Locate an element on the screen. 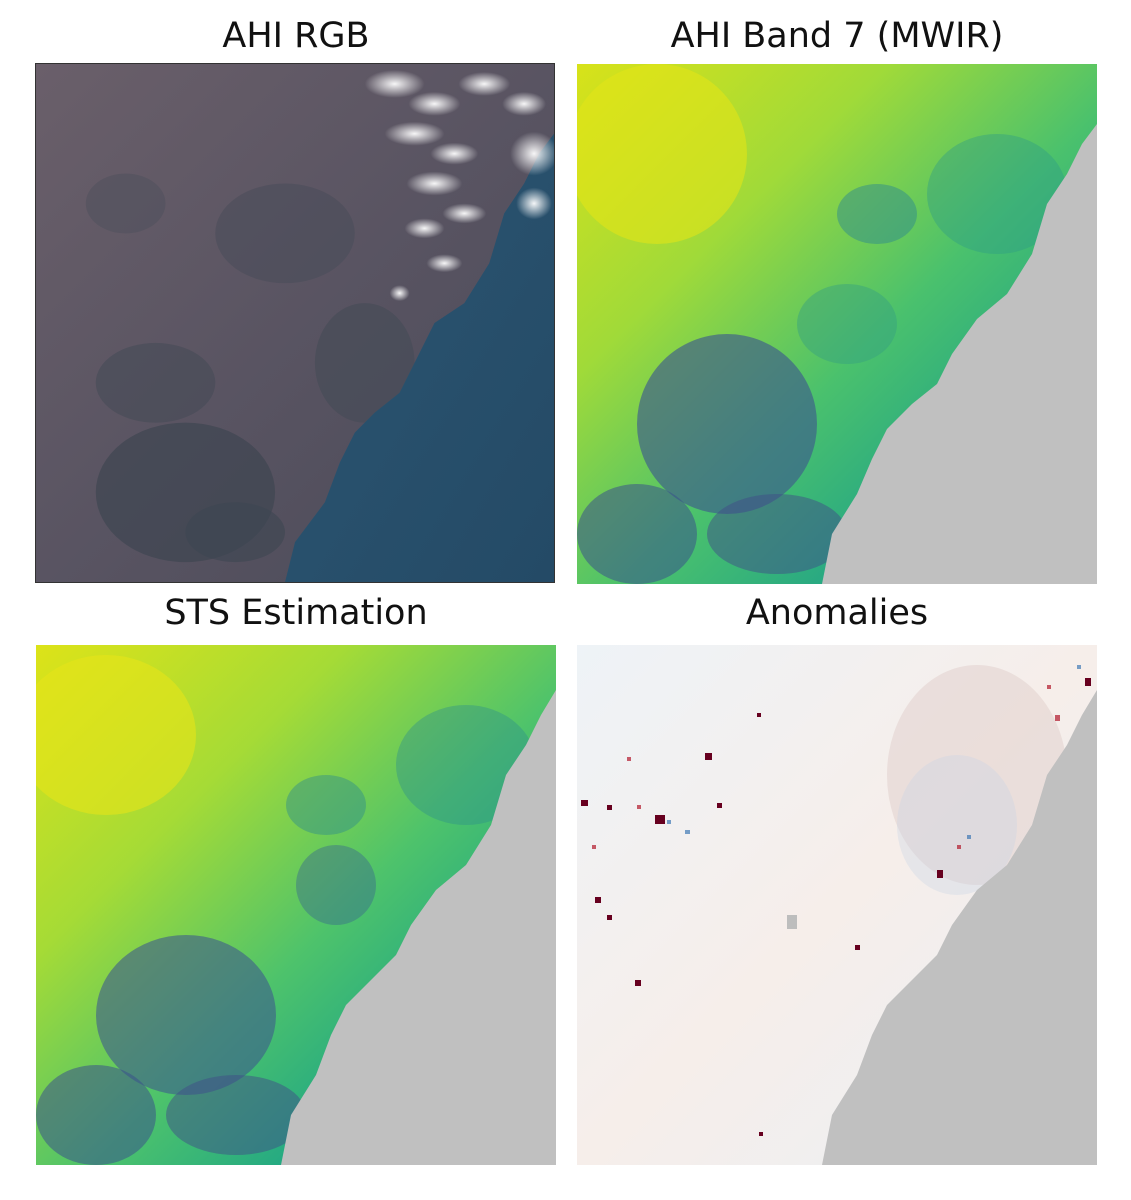  panel-title-anomalies: Anomalies is located at coordinates (837, 613).